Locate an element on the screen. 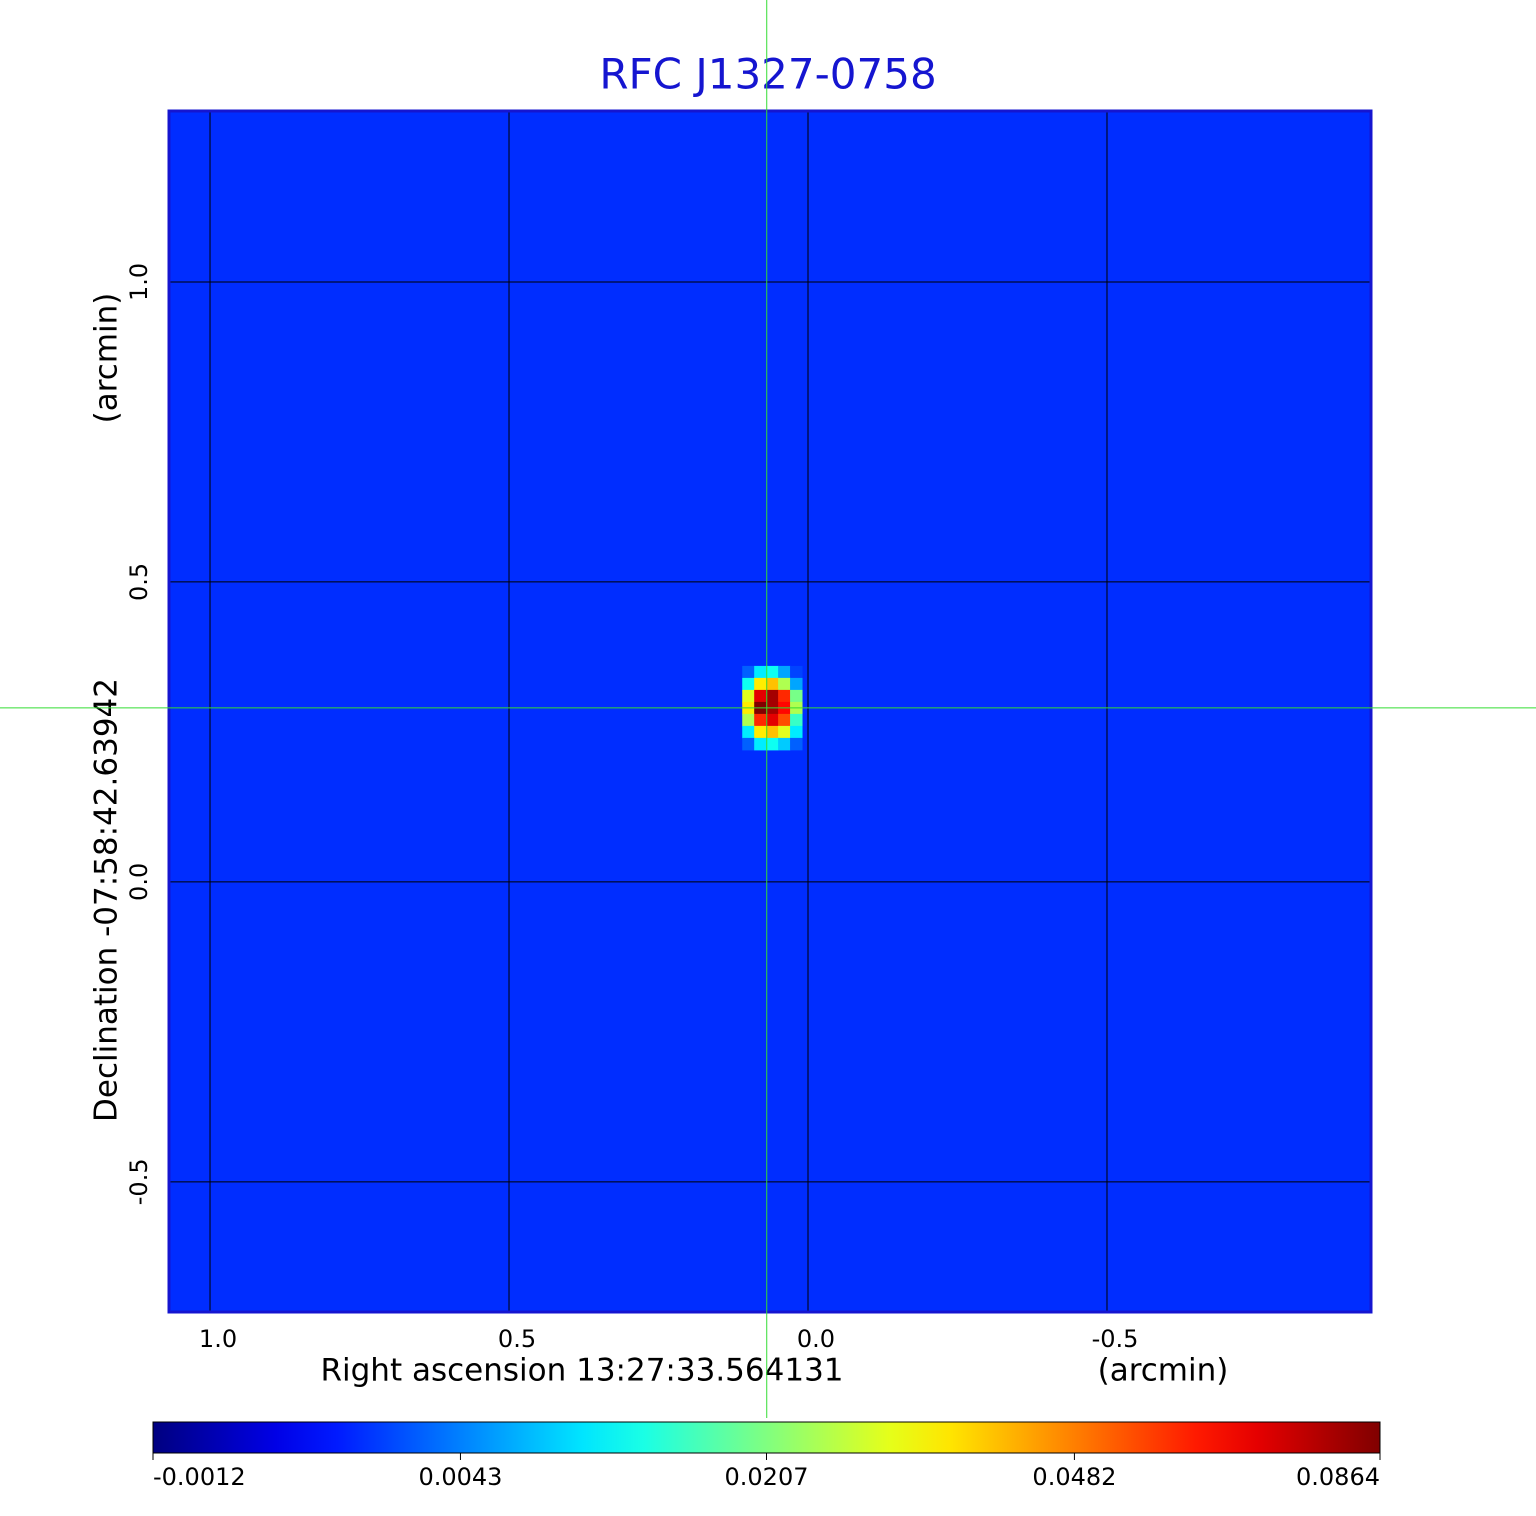 This screenshot has width=1536, height=1516. colorbar-tick-label: 0.0482 is located at coordinates (1074, 1477).